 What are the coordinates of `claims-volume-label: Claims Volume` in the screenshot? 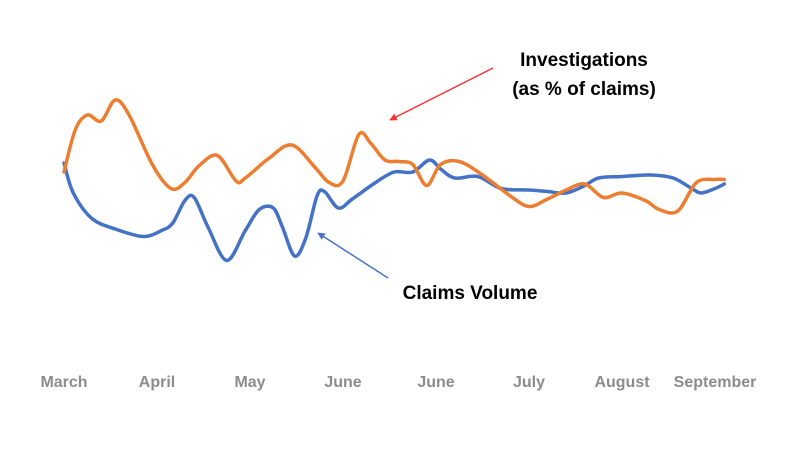 It's located at (470, 293).